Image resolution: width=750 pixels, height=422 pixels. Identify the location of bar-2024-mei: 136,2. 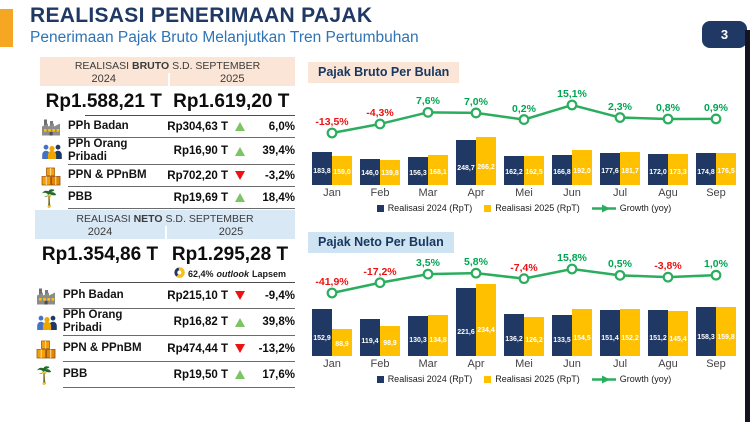
(514, 335).